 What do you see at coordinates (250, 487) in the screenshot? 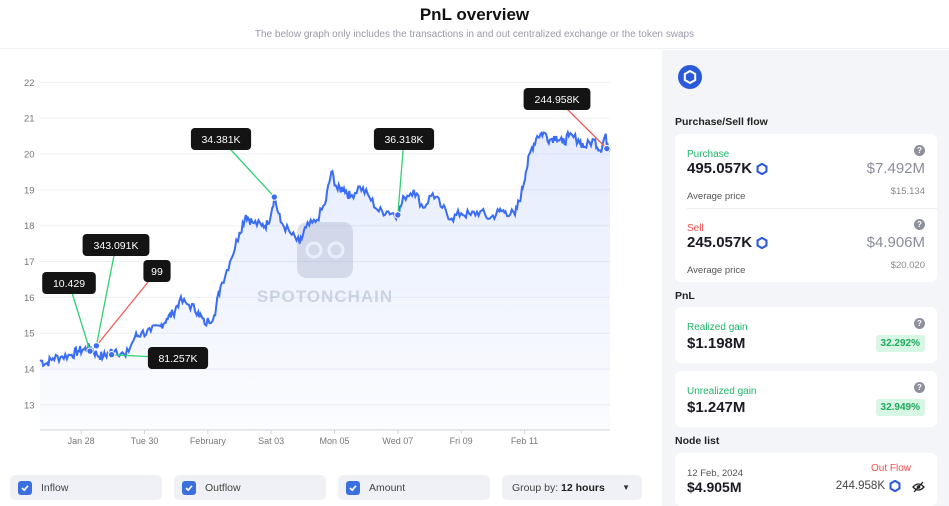
I see `outflow-toggle: Outflow` at bounding box center [250, 487].